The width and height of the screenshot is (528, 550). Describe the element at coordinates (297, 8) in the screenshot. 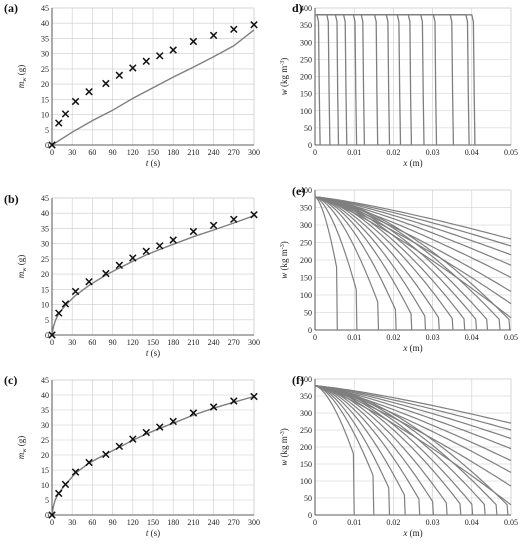

I see `panel-label: d)` at that location.